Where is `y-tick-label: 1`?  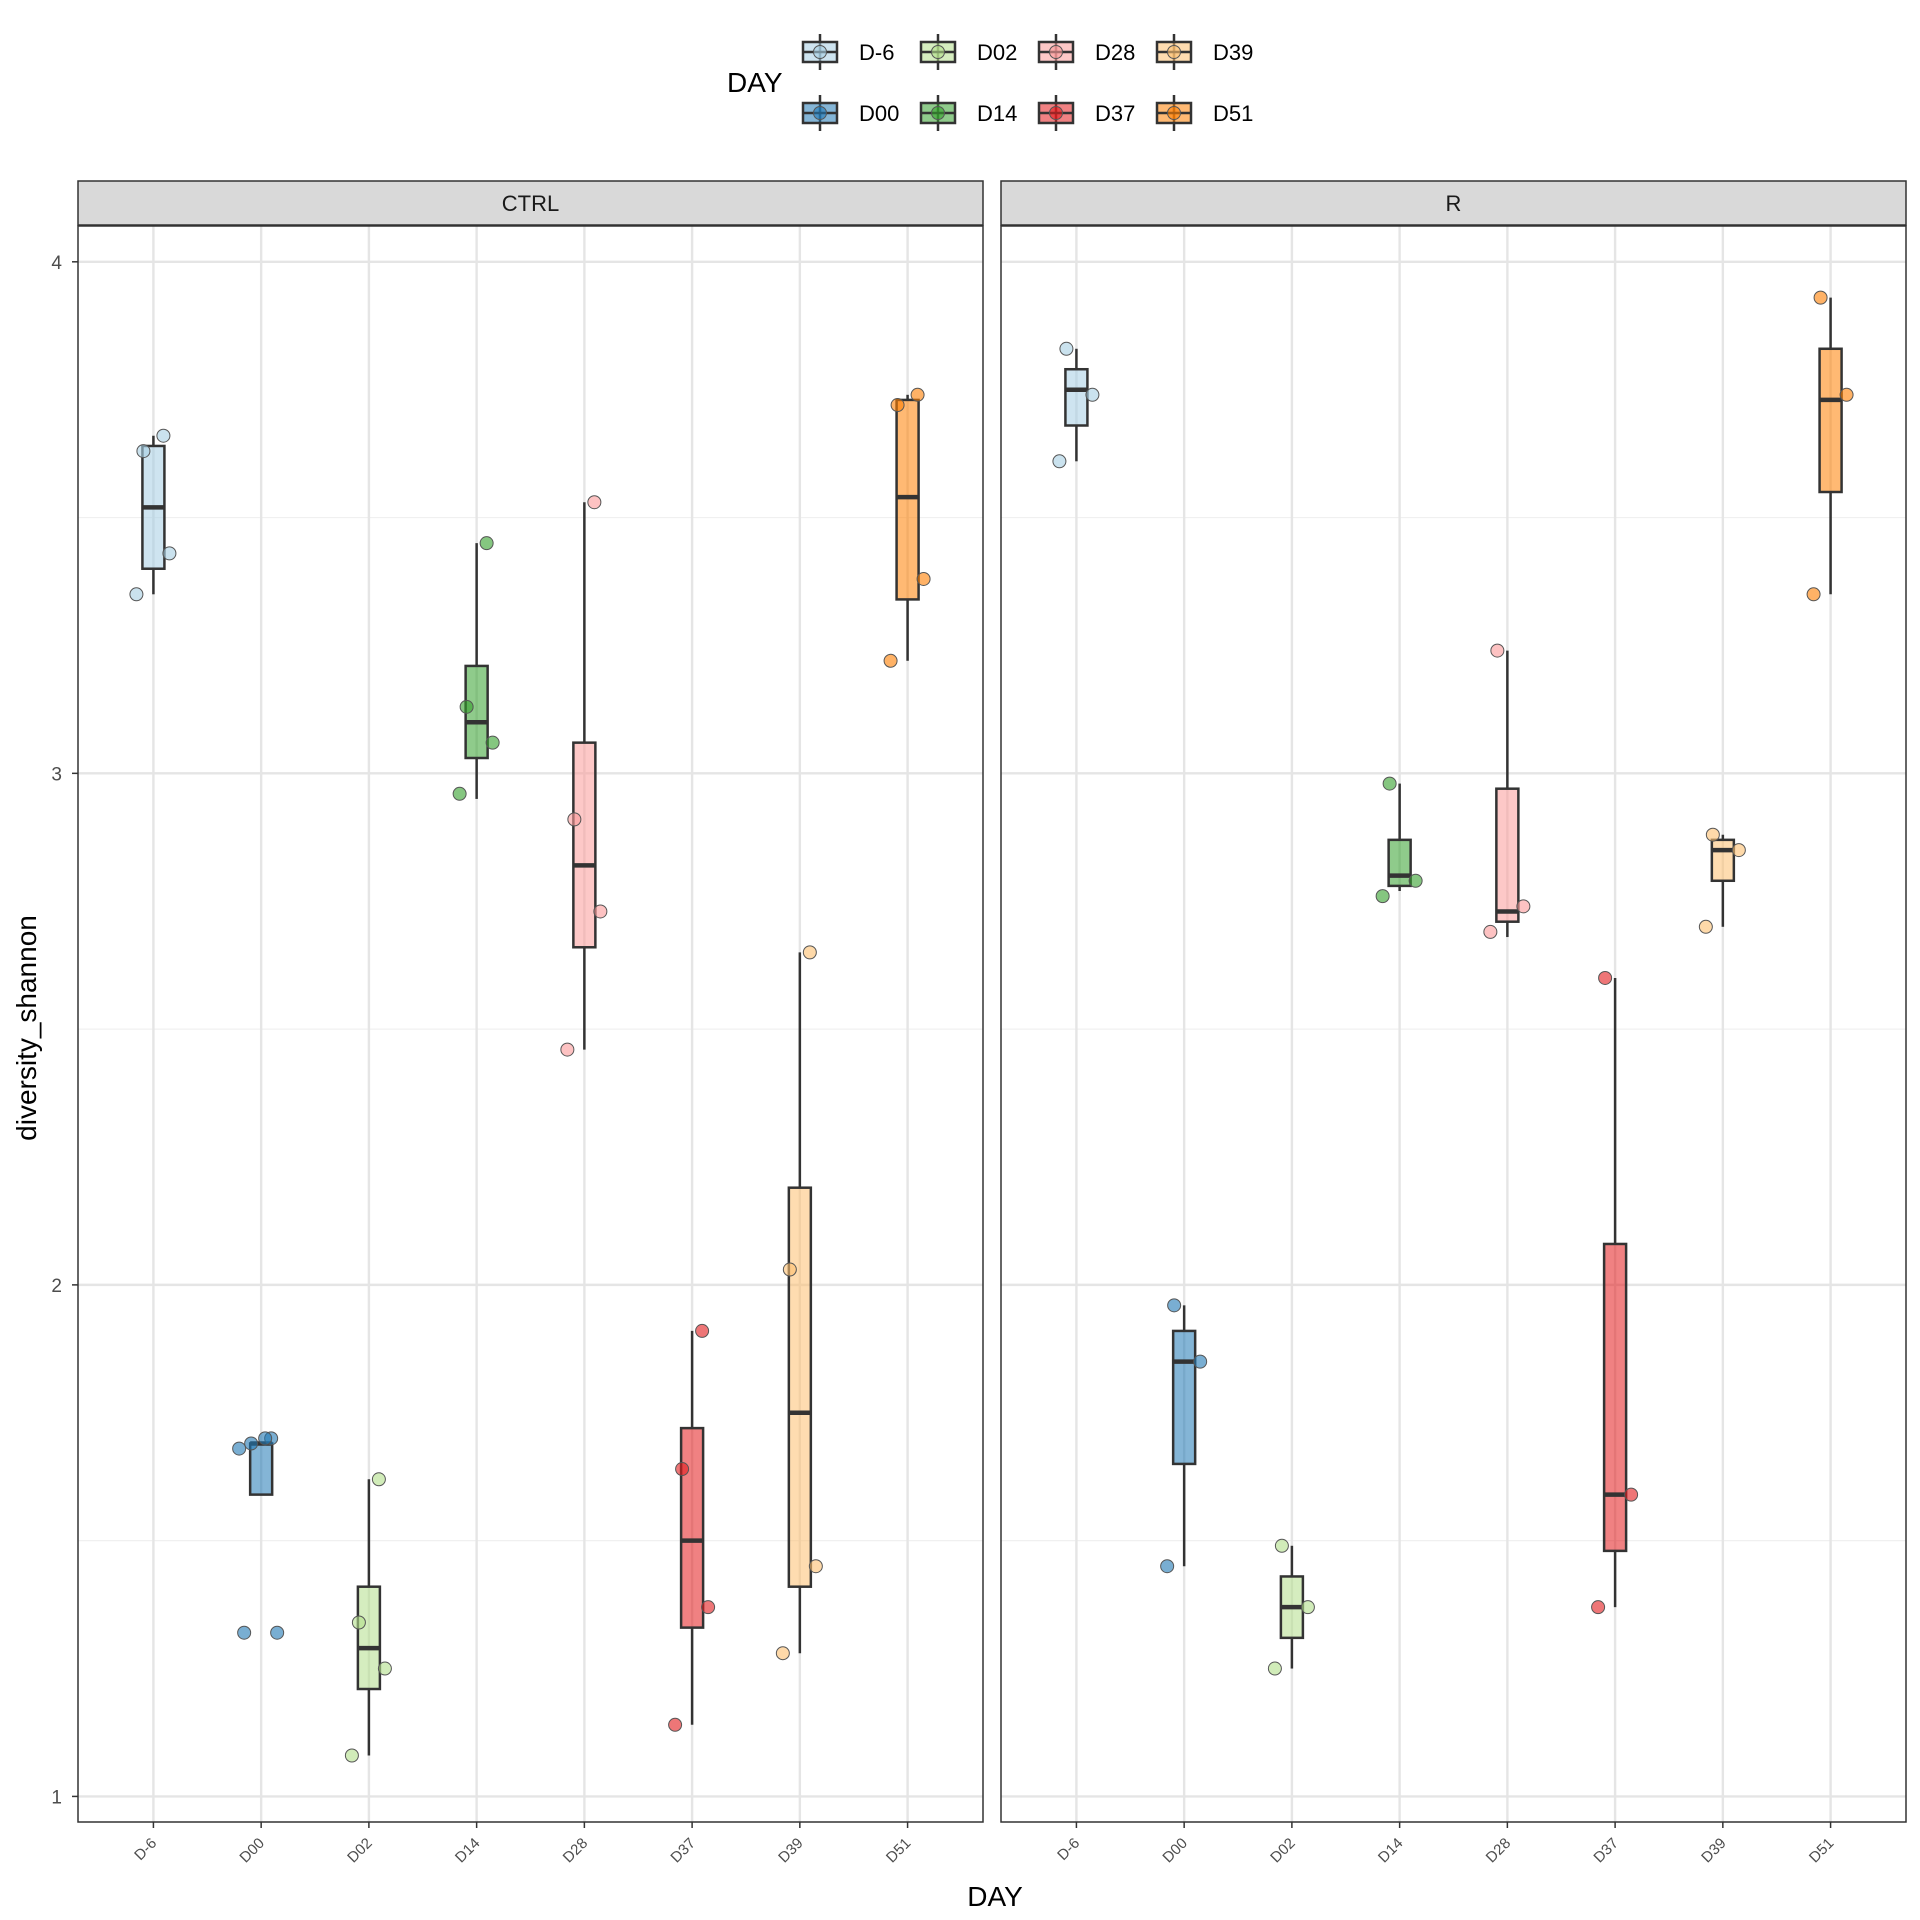 y-tick-label: 1 is located at coordinates (56, 1797).